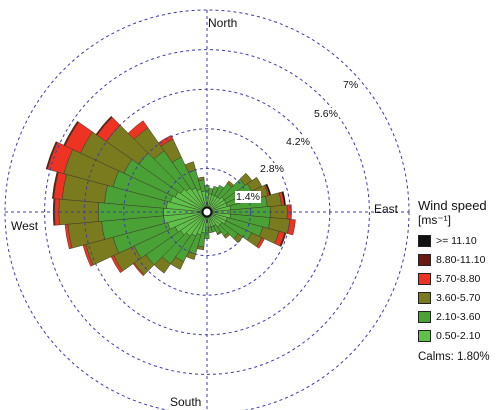  What do you see at coordinates (434, 220) in the screenshot?
I see `legend-unit: [ms⁻¹]` at bounding box center [434, 220].